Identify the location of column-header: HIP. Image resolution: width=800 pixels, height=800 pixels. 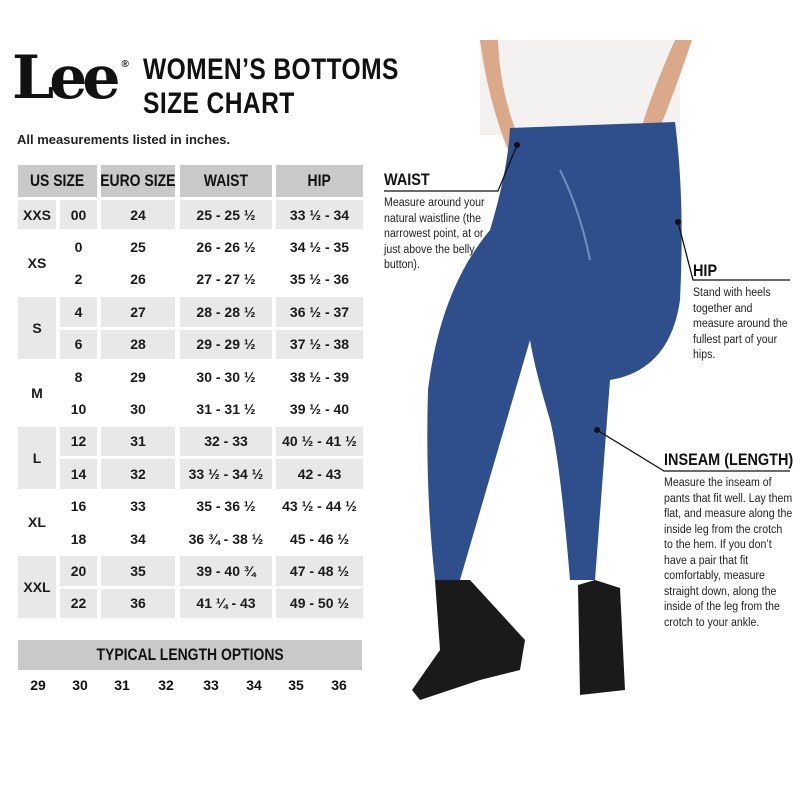
(319, 181).